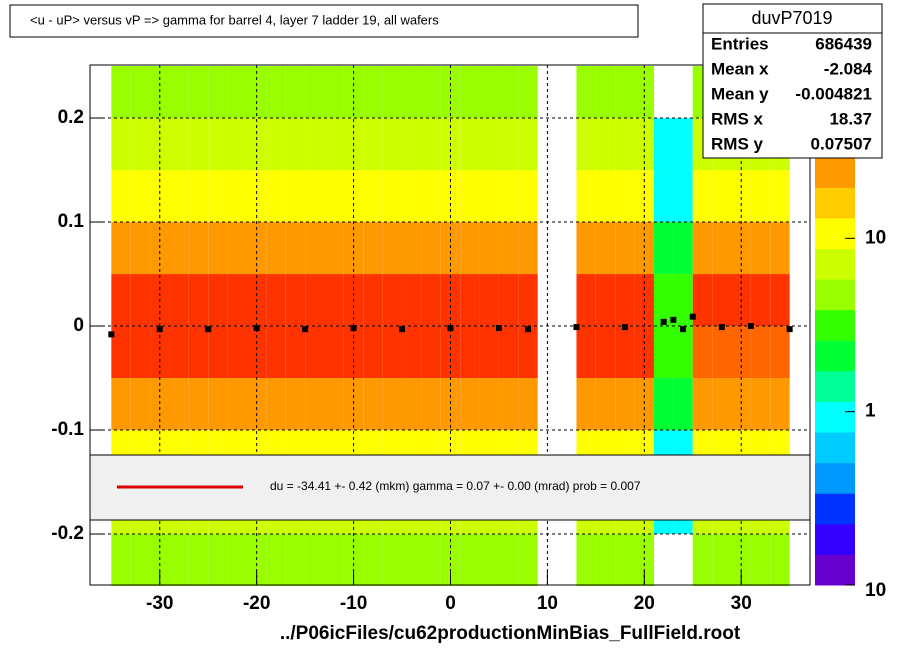 This screenshot has width=900, height=650. What do you see at coordinates (850, 118) in the screenshot?
I see `stats-value: 18.37` at bounding box center [850, 118].